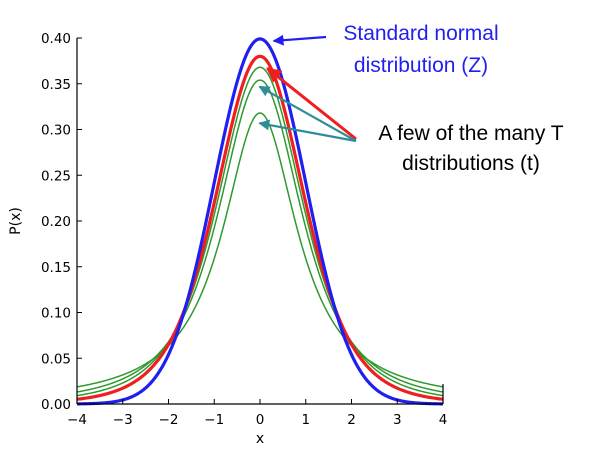  What do you see at coordinates (16, 221) in the screenshot?
I see `y-axis-label: P(x)` at bounding box center [16, 221].